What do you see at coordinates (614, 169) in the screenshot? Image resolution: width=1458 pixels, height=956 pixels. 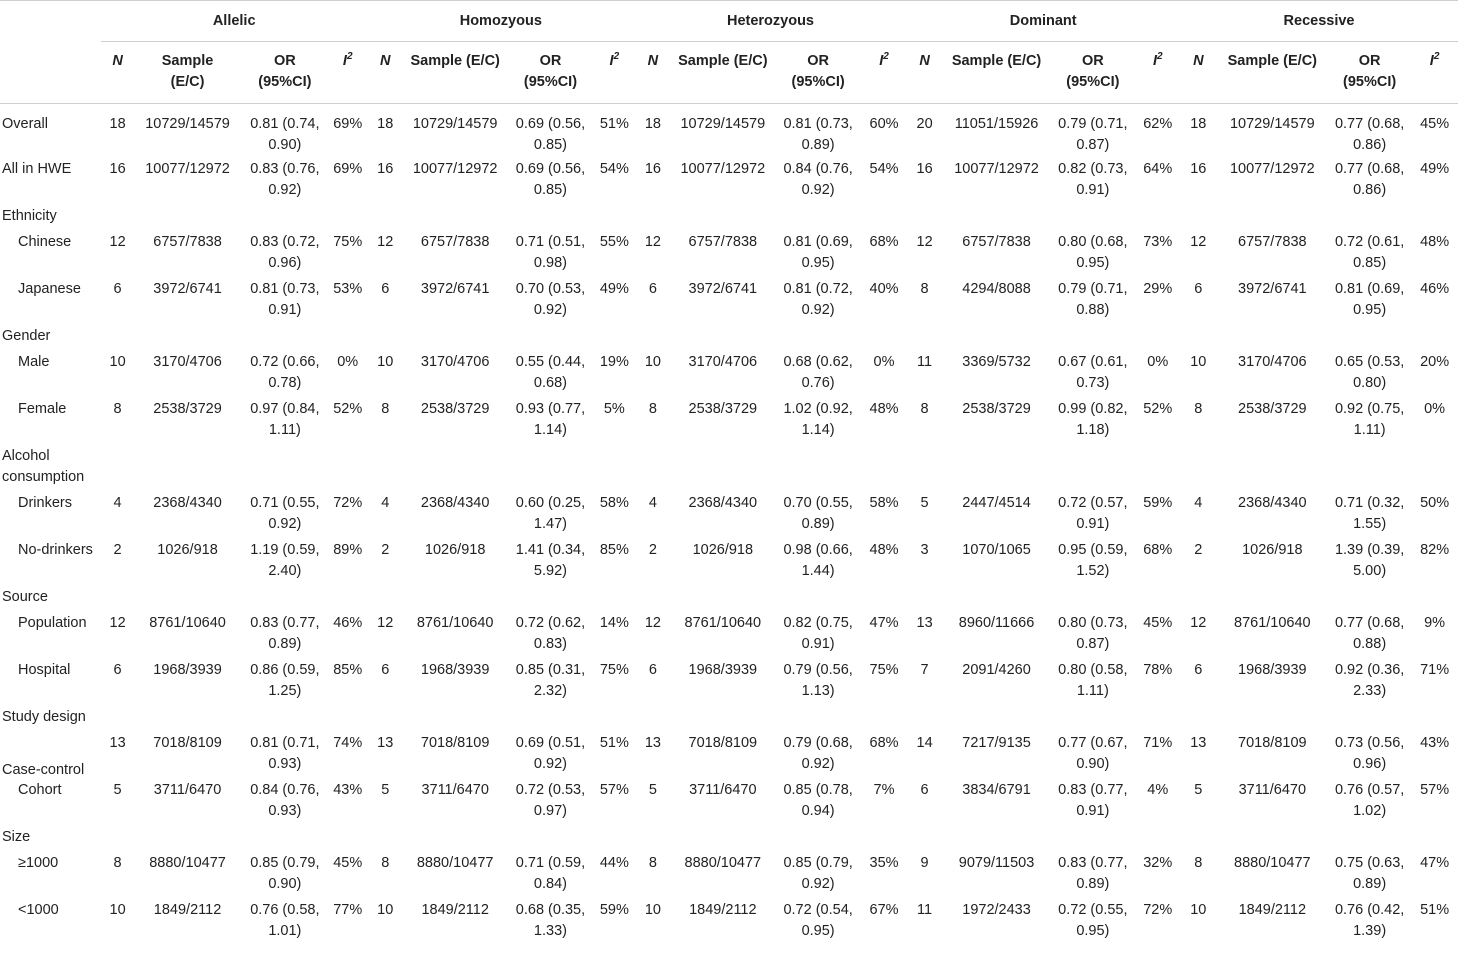 I see `cell-i2: 54%` at bounding box center [614, 169].